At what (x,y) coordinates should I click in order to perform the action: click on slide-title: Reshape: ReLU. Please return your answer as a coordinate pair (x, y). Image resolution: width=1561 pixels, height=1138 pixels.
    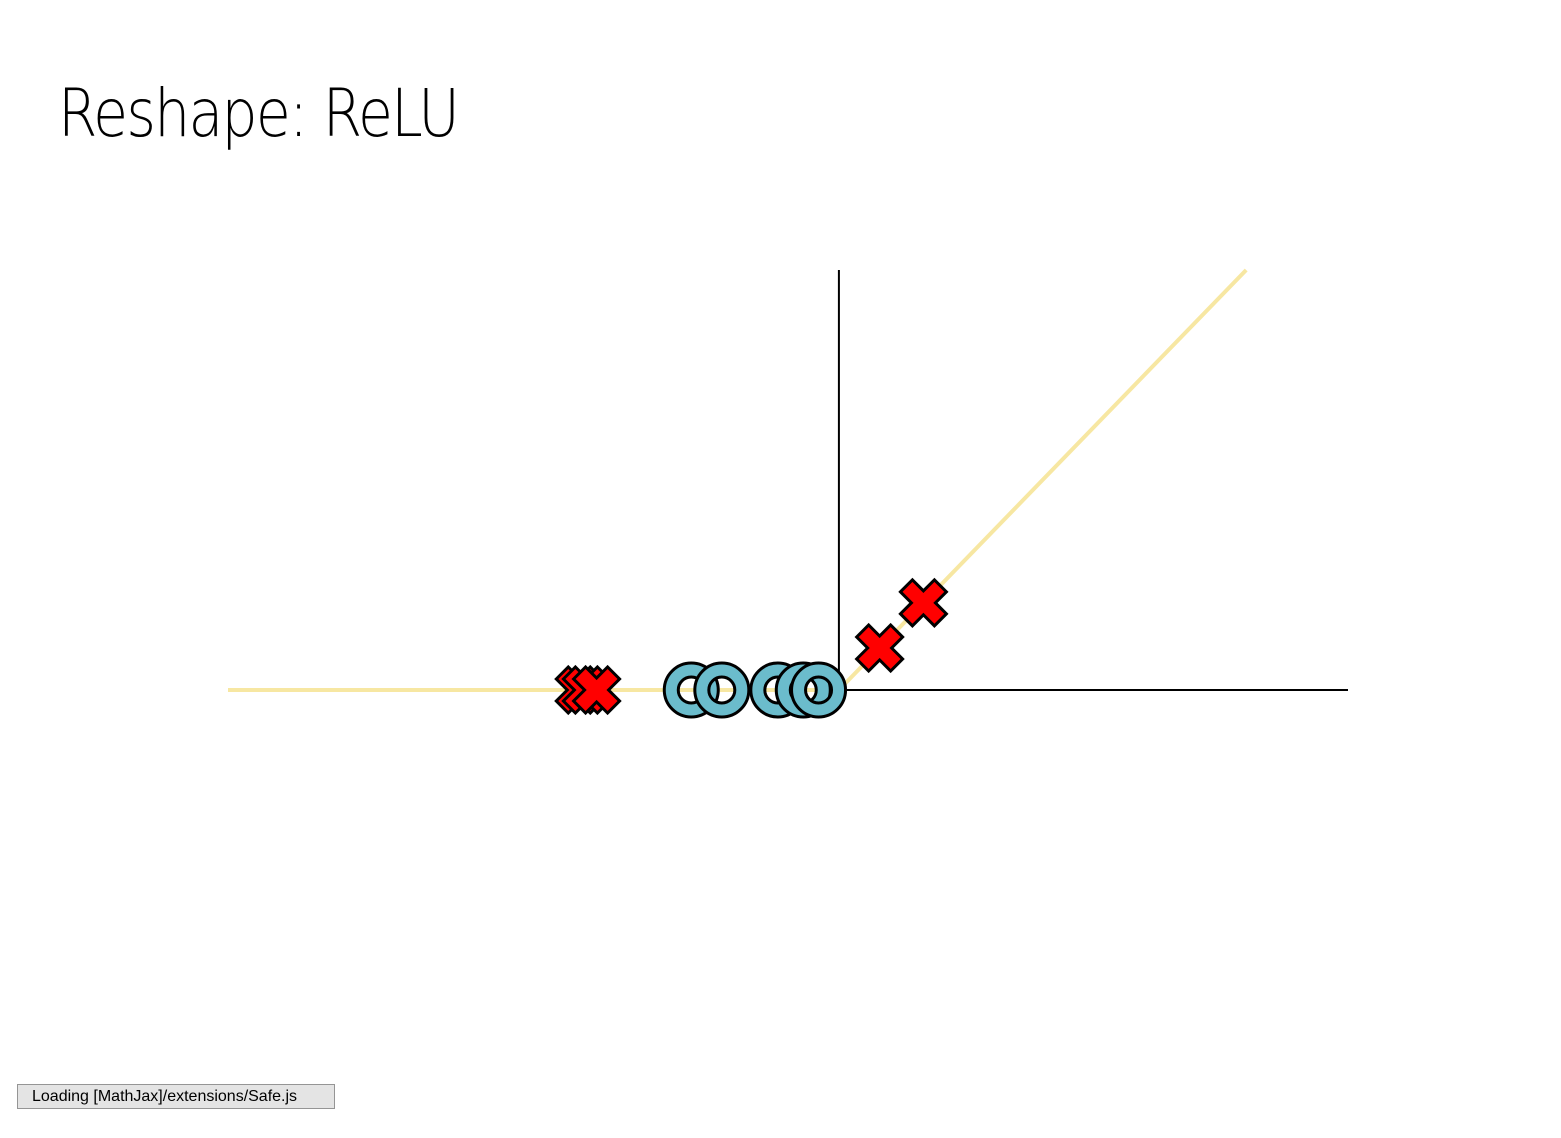
    Looking at the image, I should click on (259, 113).